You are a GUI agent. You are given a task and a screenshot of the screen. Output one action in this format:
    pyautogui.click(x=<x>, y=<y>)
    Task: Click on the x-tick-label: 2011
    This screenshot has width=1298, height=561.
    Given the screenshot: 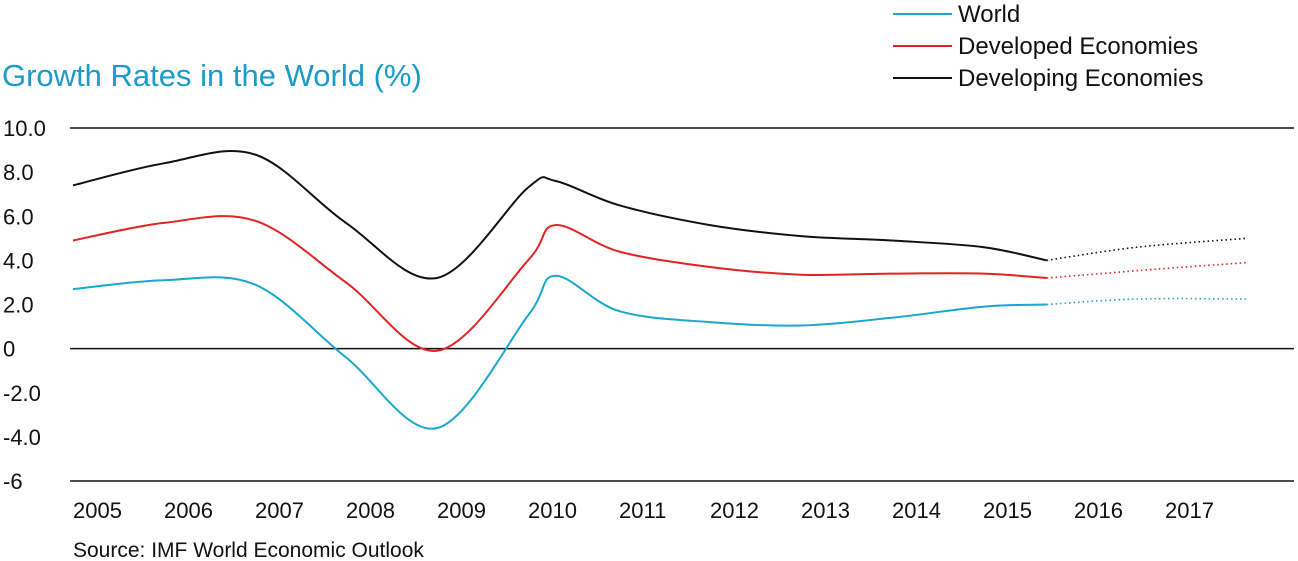 What is the action you would take?
    pyautogui.click(x=642, y=510)
    